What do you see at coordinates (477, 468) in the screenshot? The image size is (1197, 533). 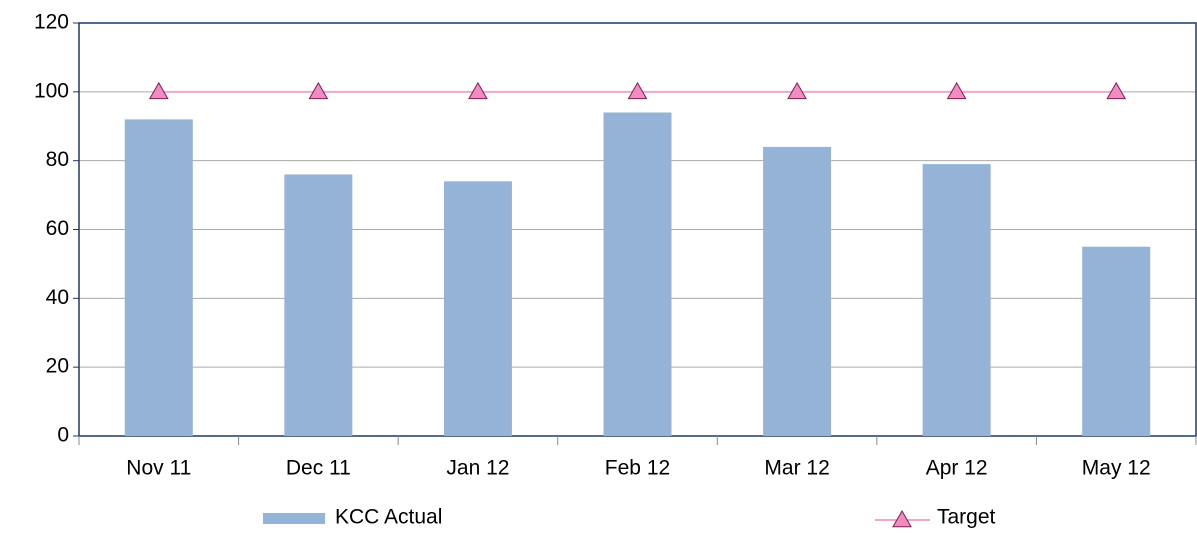 I see `x-tick-label: Jan 12` at bounding box center [477, 468].